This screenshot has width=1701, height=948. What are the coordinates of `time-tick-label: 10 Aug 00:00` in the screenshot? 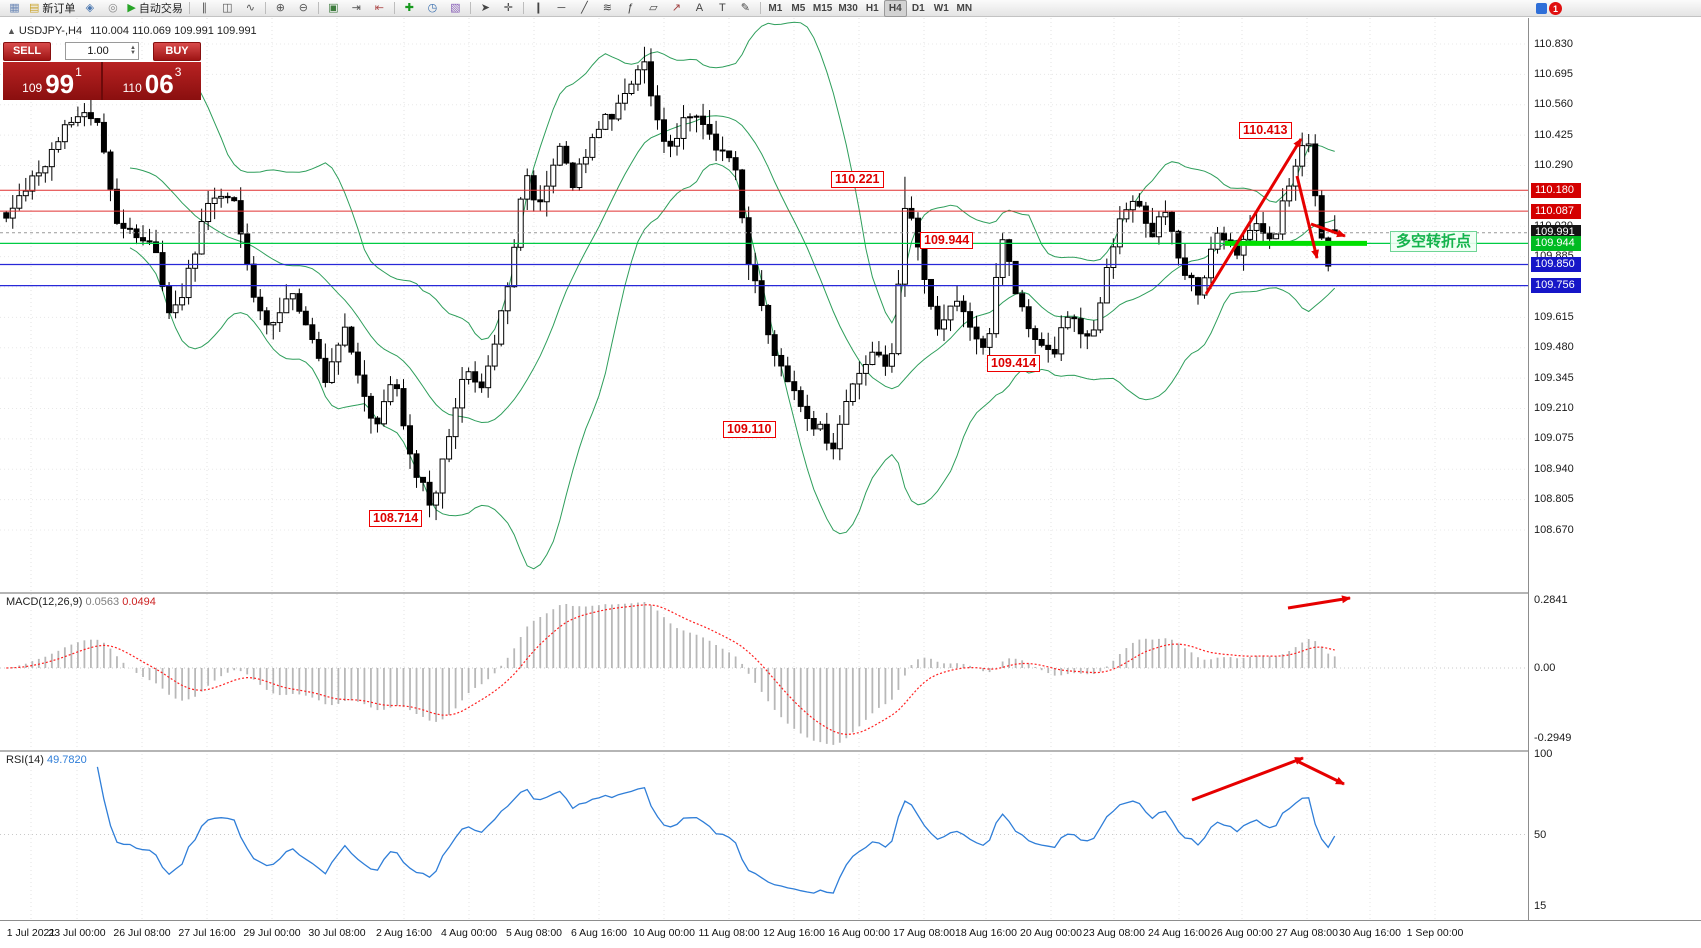 It's located at (664, 933).